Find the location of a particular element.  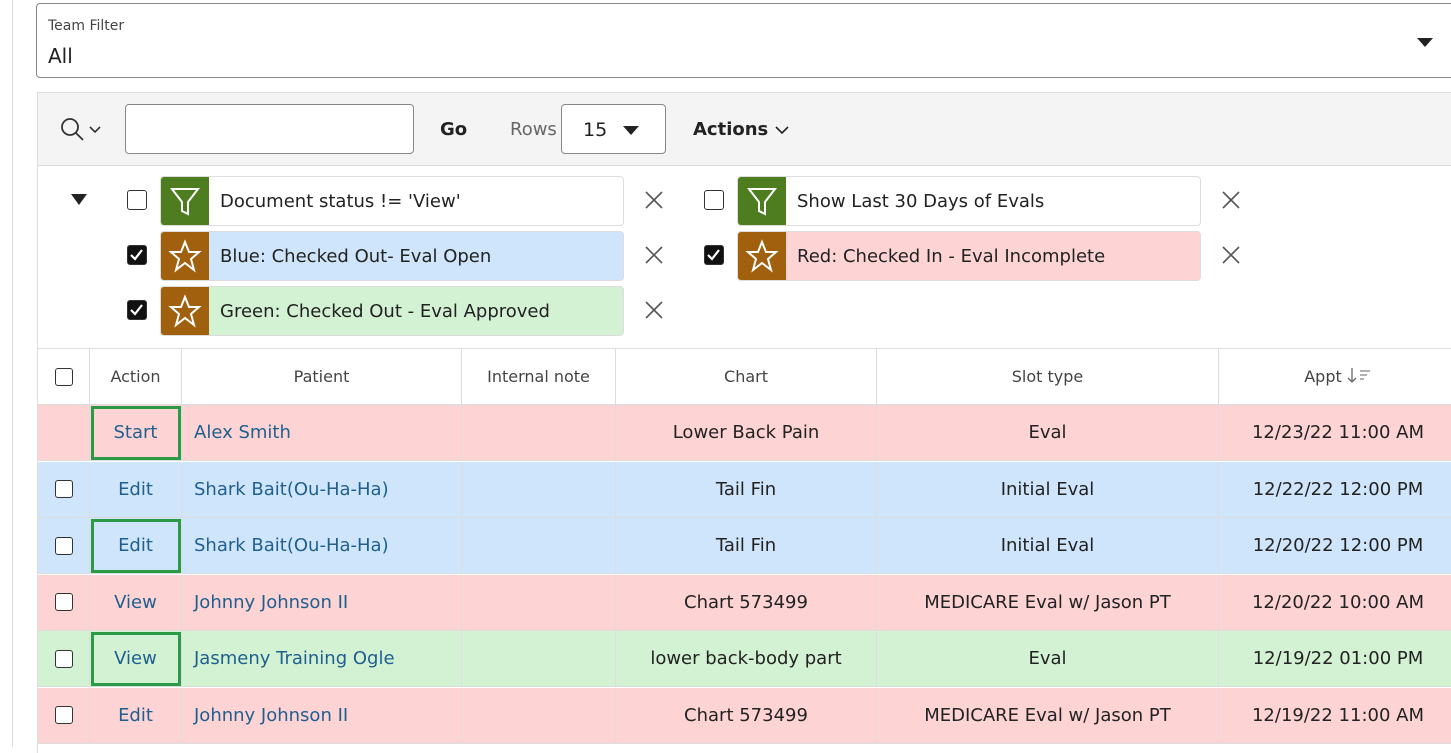

filter-item: Red: Checked In - Eval Incomplete is located at coordinates (988, 256).